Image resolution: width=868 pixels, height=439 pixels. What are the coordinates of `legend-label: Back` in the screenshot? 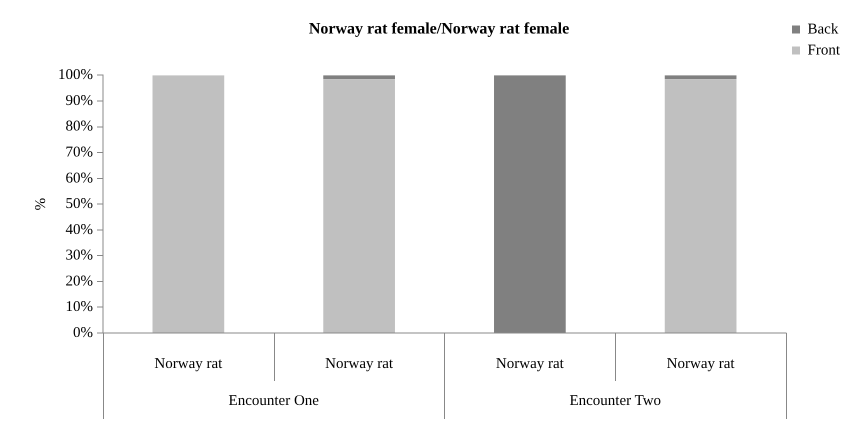 It's located at (823, 29).